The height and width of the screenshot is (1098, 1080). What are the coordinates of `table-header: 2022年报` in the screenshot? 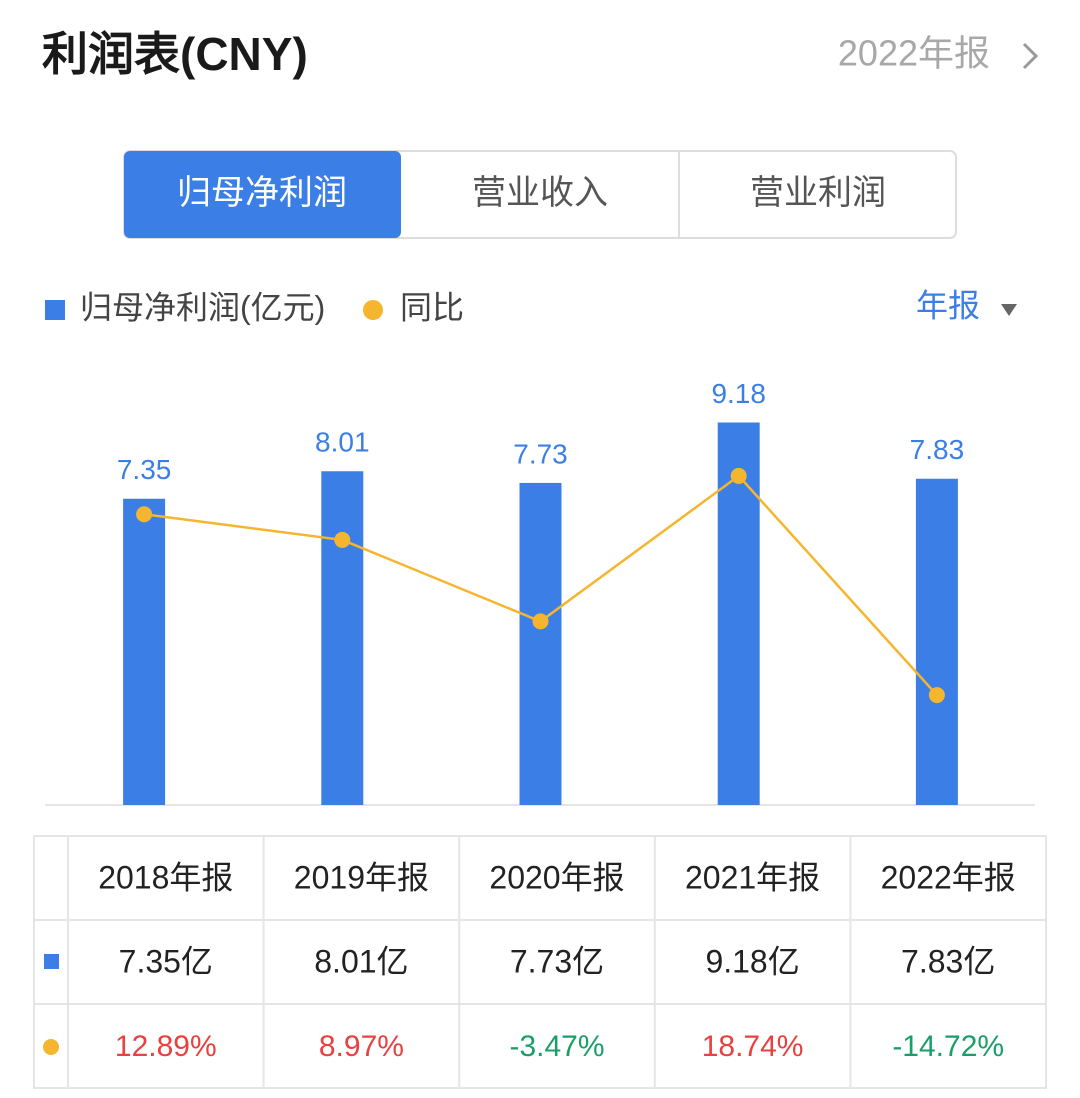 It's located at (948, 877).